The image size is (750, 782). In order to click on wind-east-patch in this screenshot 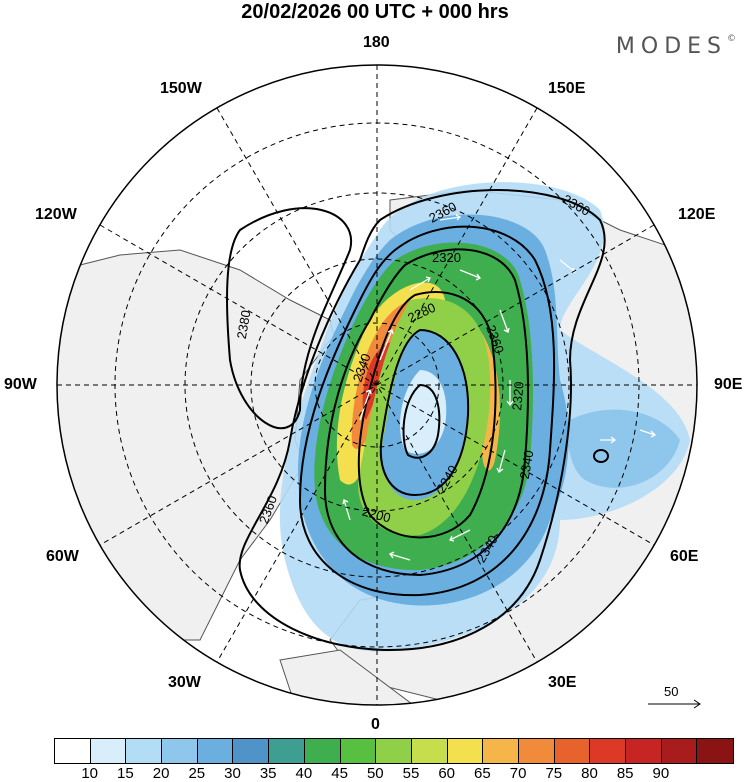, I will do `click(624, 448)`.